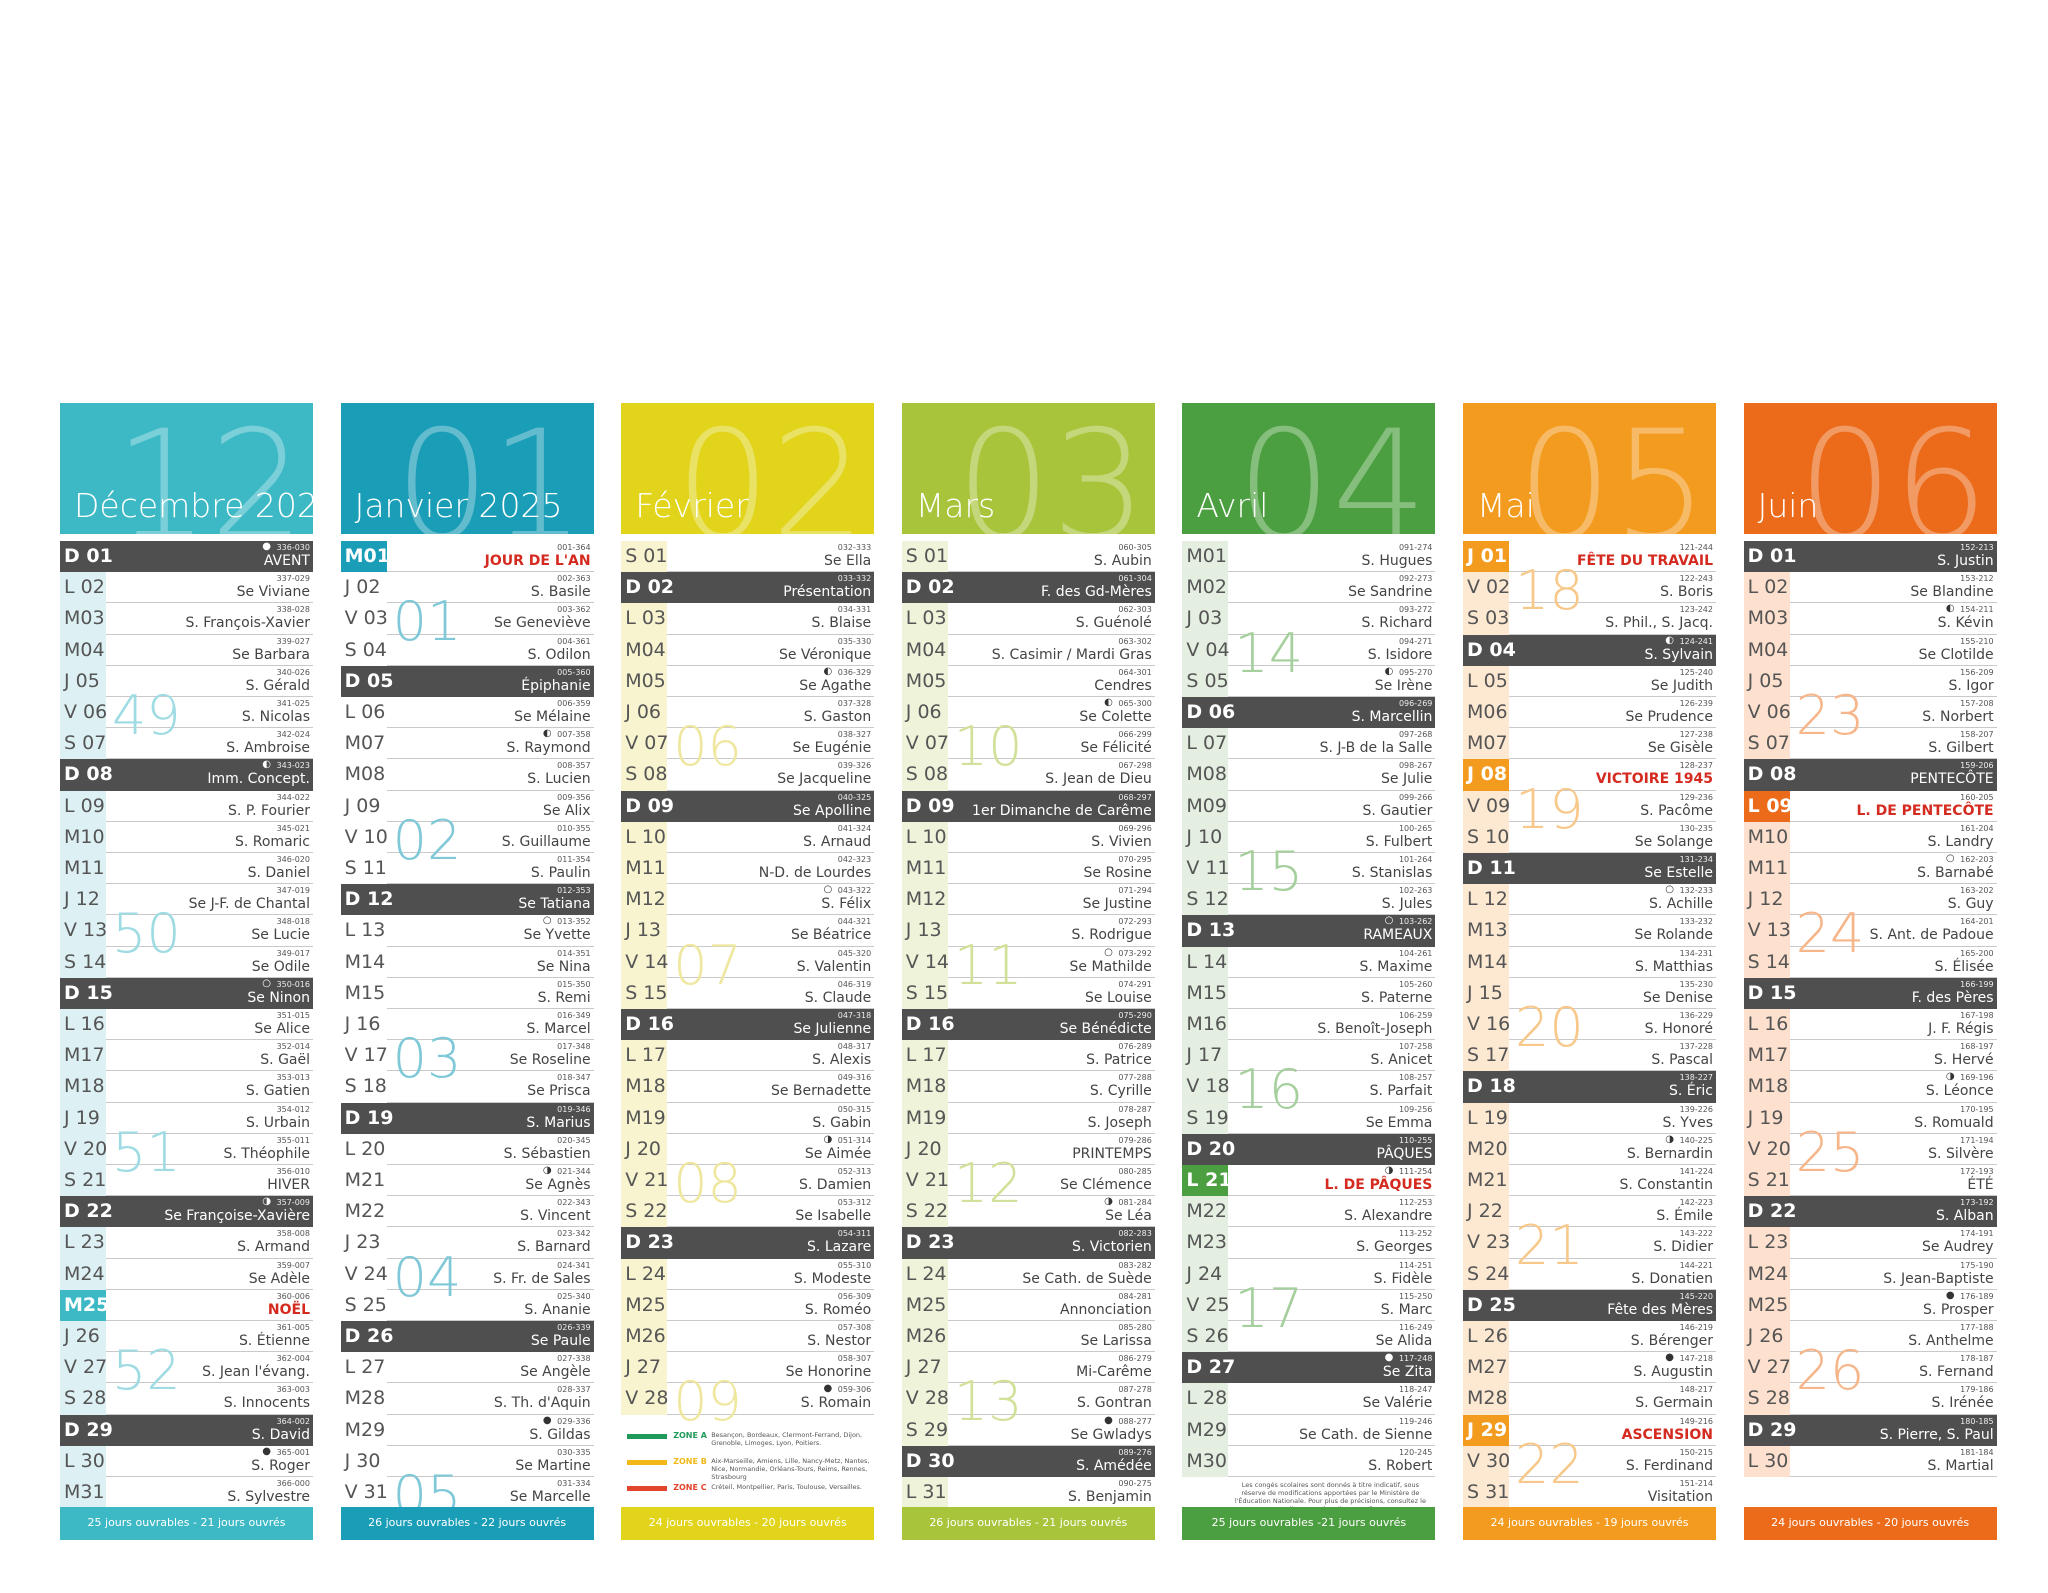 This screenshot has width=2048, height=1593. Describe the element at coordinates (467, 1086) in the screenshot. I see `day-row: S 18 018-347 Se Prisca` at that location.